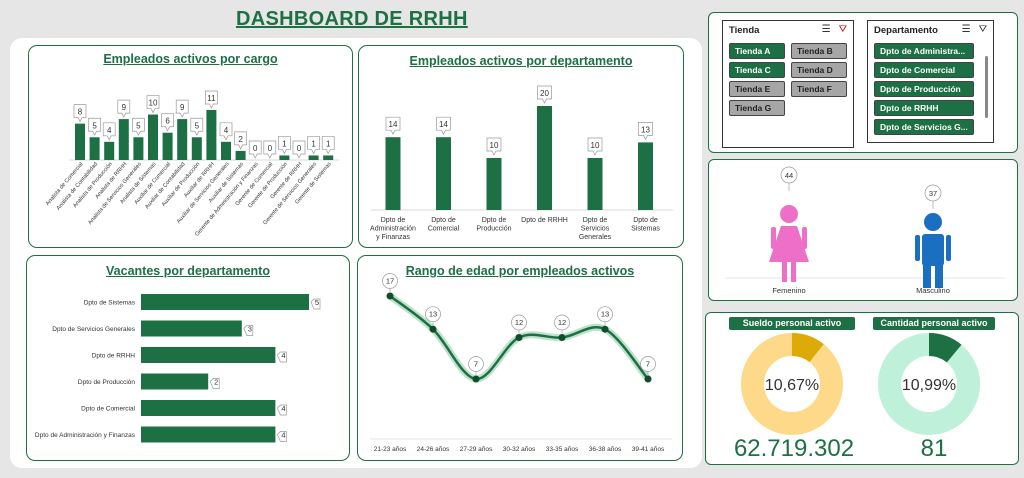 The image size is (1024, 478). I want to click on x-tick-label: Dpto de Sistemas, so click(645, 225).